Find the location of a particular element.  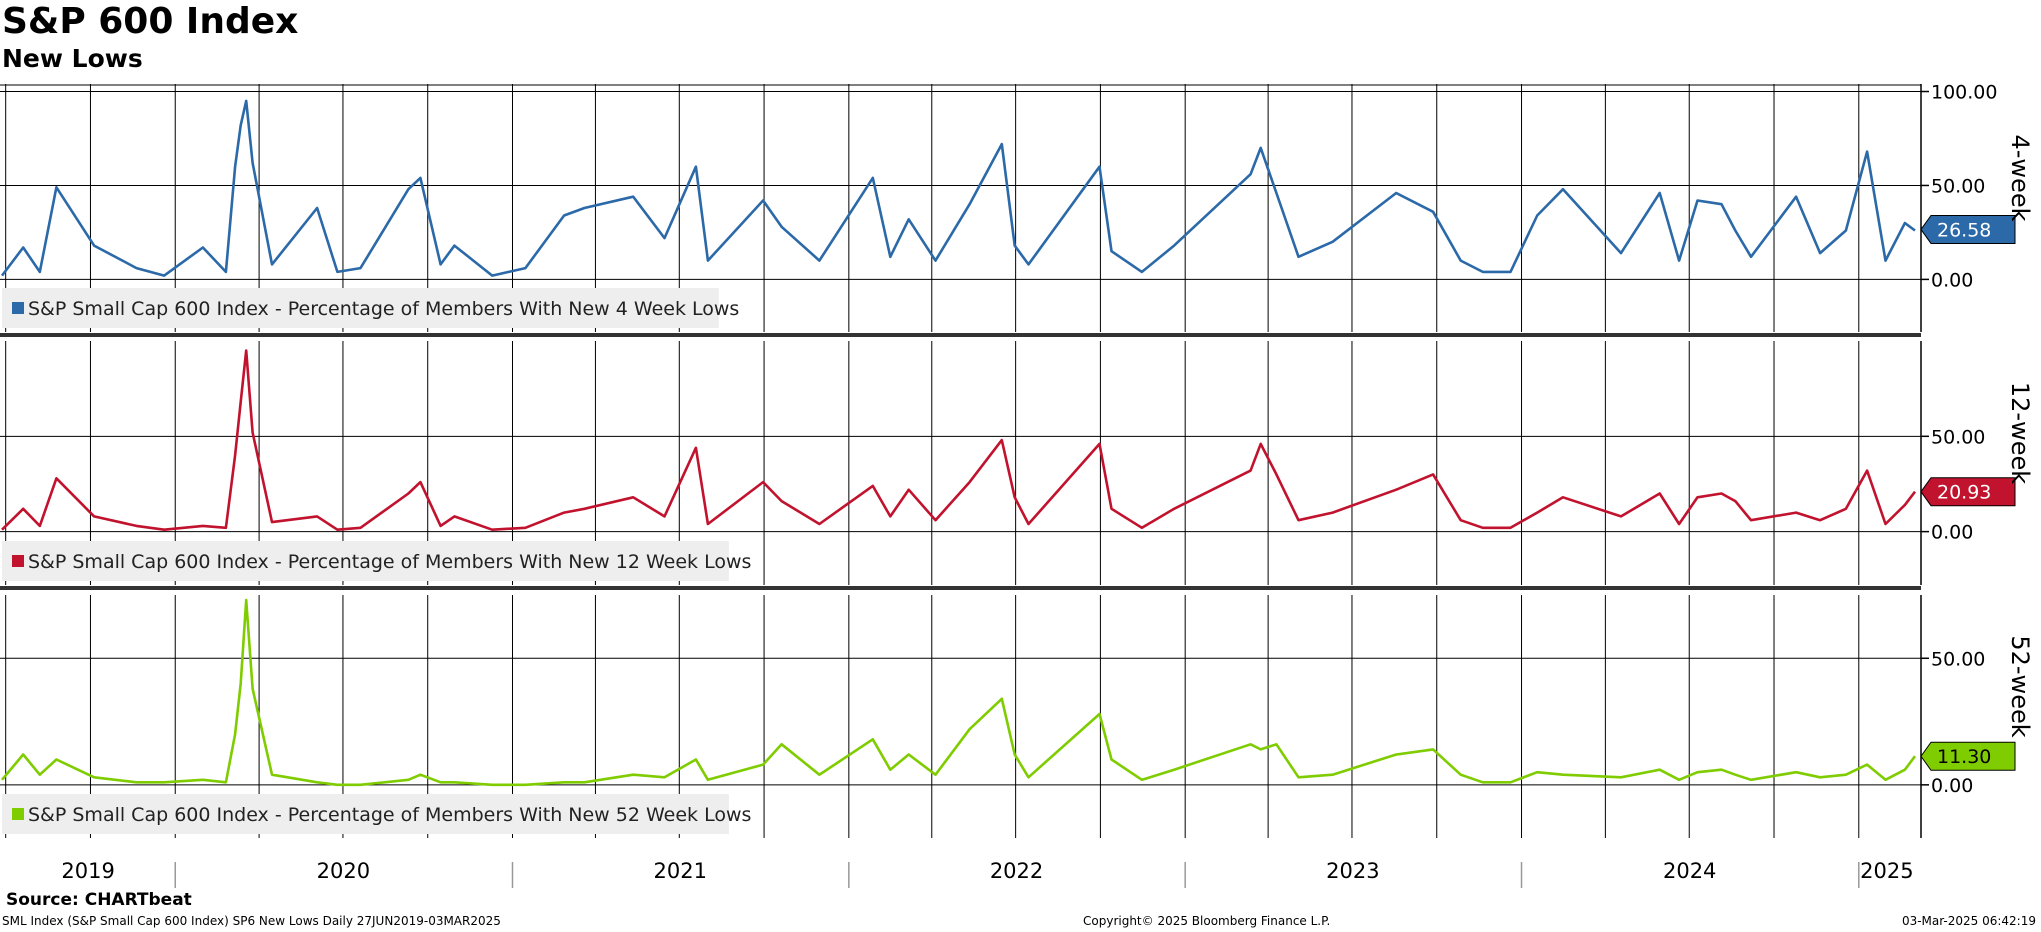

footer-copyright: Copyright© 2025 Bloomberg Finance L.P. is located at coordinates (1207, 921).